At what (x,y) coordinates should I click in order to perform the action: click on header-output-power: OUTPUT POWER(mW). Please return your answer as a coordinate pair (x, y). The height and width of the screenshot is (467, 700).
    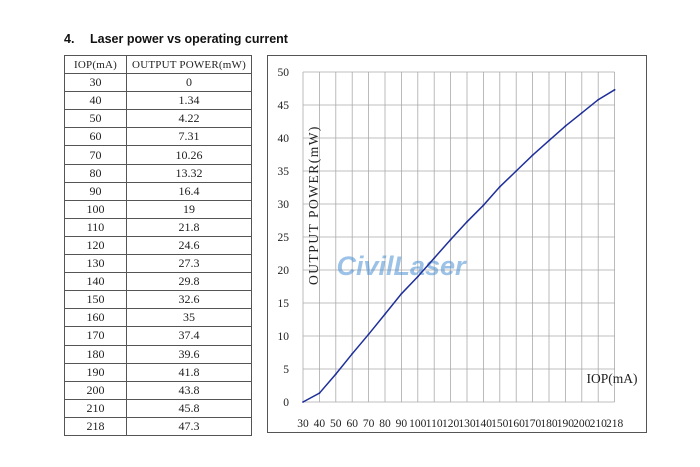
    Looking at the image, I should click on (189, 64).